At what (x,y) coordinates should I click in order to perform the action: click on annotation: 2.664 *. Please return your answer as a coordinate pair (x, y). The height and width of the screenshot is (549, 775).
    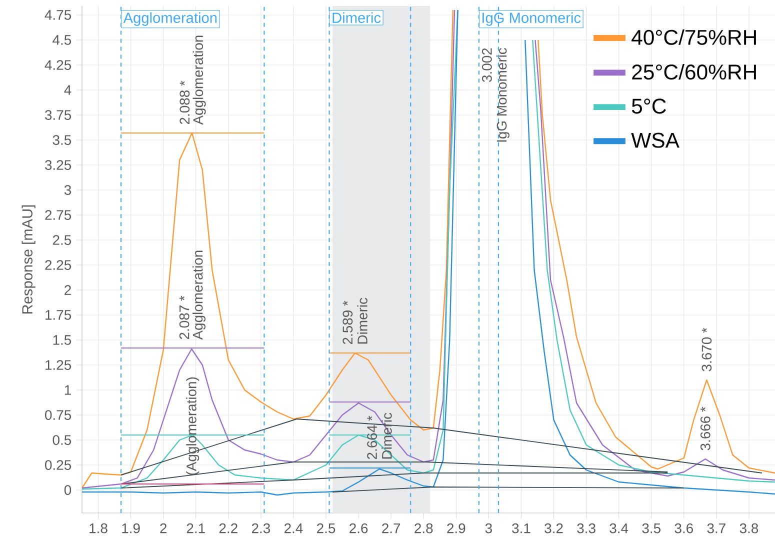
    Looking at the image, I should click on (372, 438).